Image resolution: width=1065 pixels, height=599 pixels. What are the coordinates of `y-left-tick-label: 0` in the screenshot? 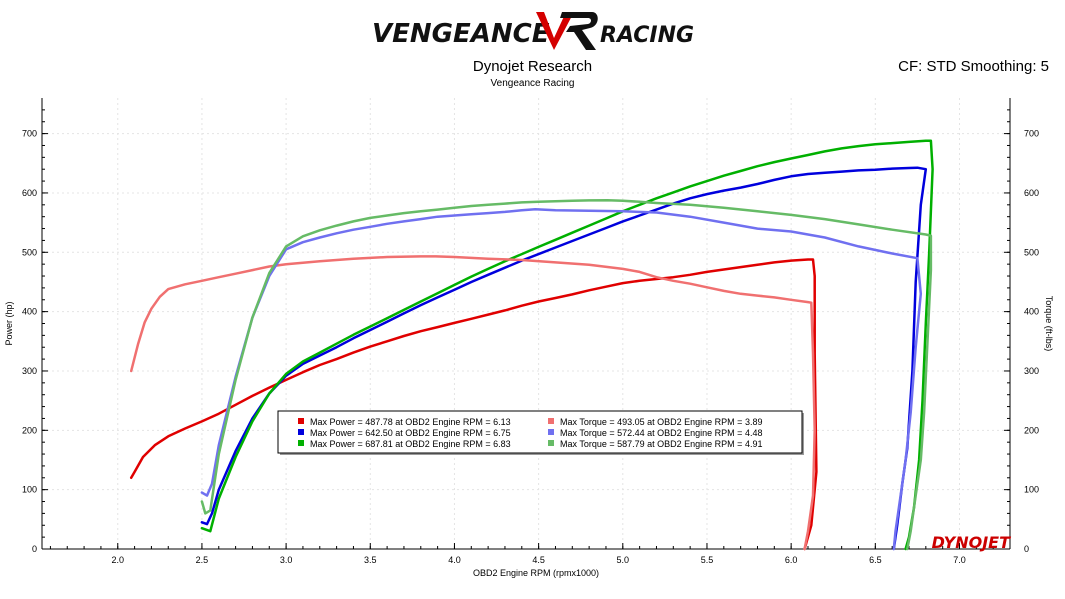 It's located at (34, 549).